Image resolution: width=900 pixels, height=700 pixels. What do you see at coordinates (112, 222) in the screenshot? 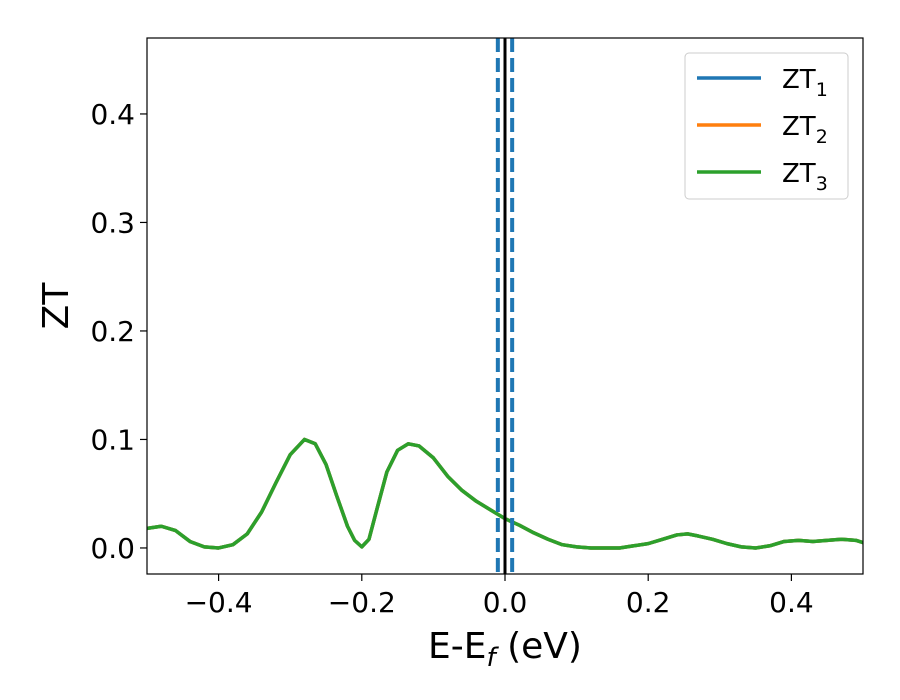
I see `y-tick-label: 0.3` at bounding box center [112, 222].